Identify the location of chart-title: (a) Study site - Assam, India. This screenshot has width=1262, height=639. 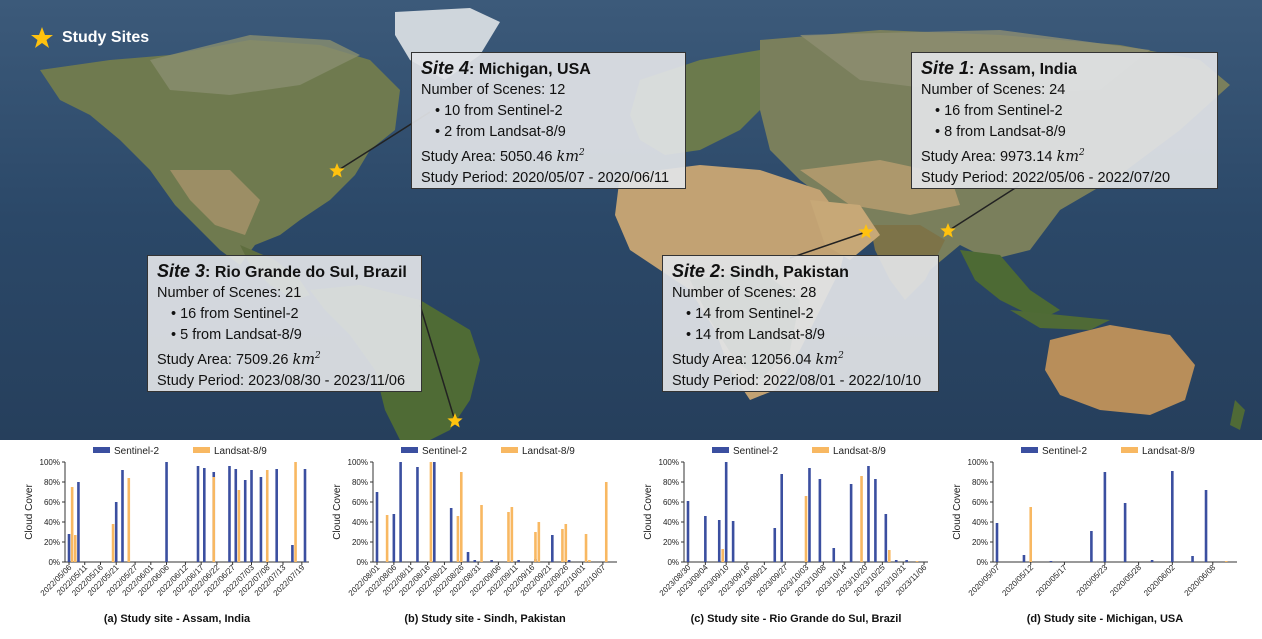
(177, 619).